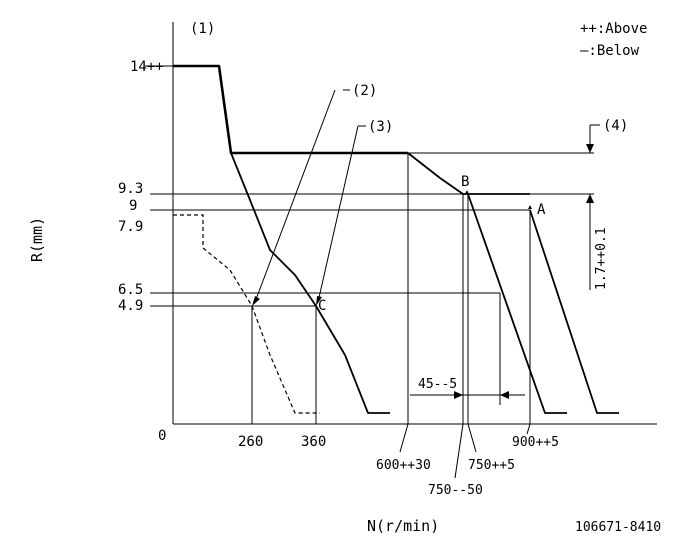 The width and height of the screenshot is (685, 549). I want to click on y-tick-7-9: 7.9, so click(130, 227).